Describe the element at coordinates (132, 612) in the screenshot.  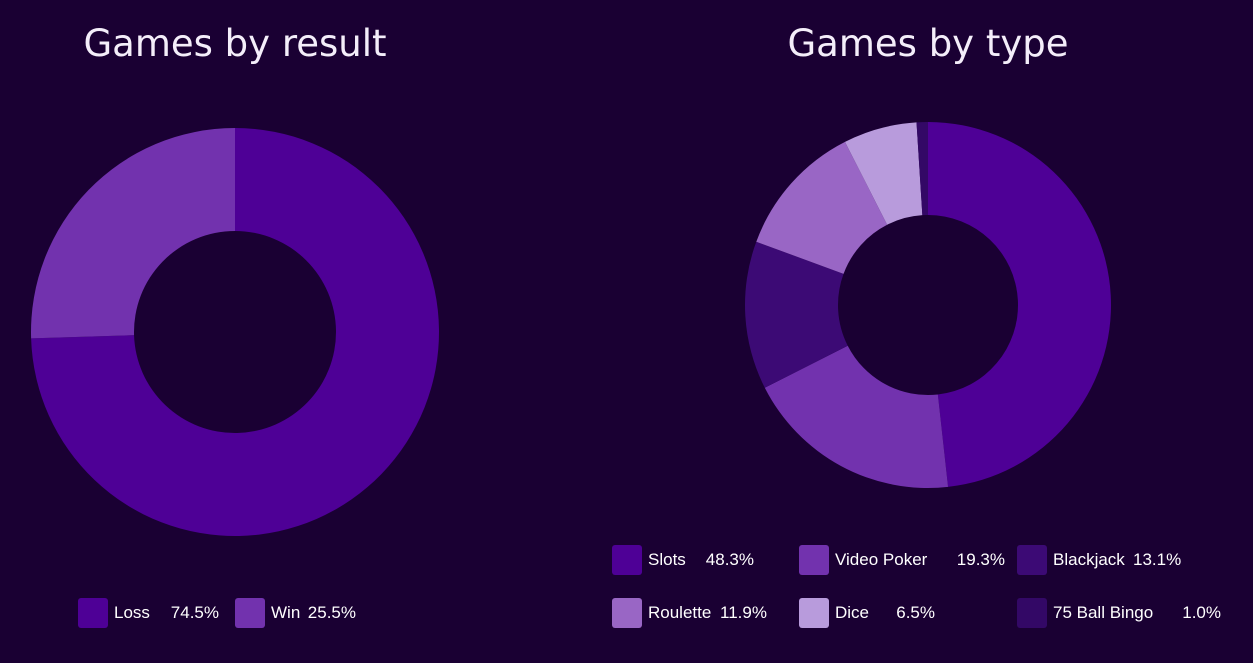
I see `legend-label: Loss` at that location.